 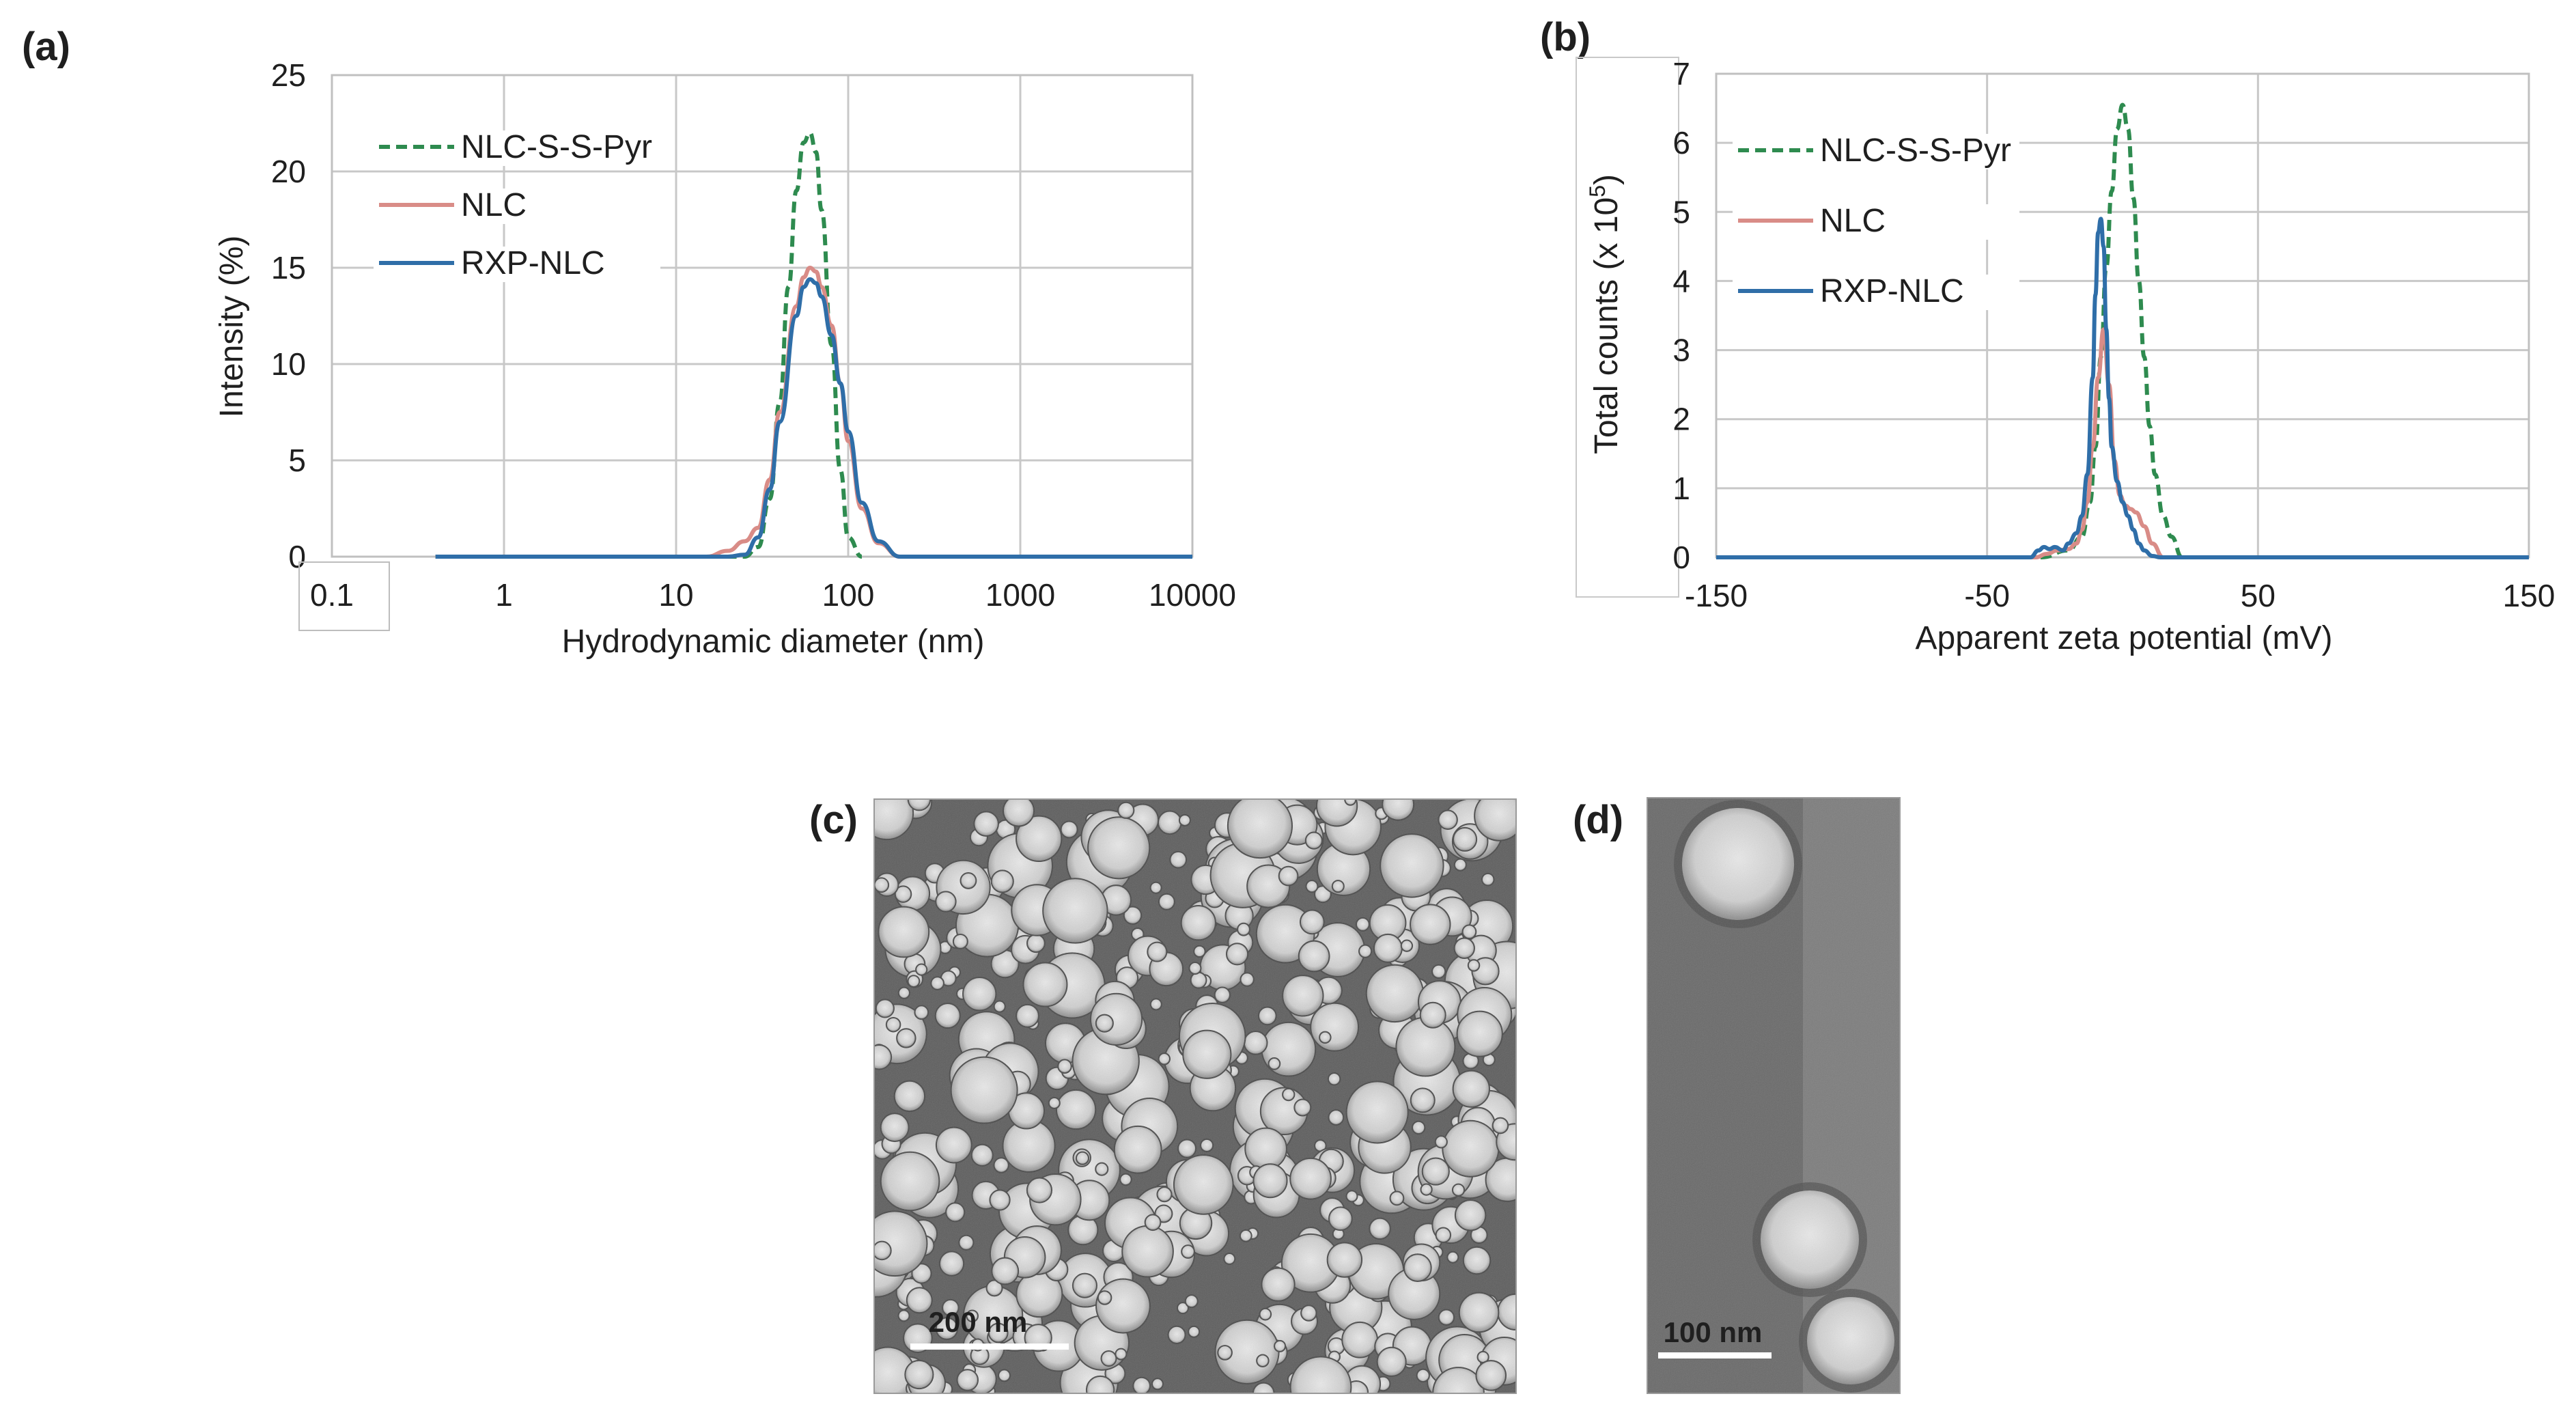 I want to click on x-tick-label: 0.1, so click(x=332, y=595).